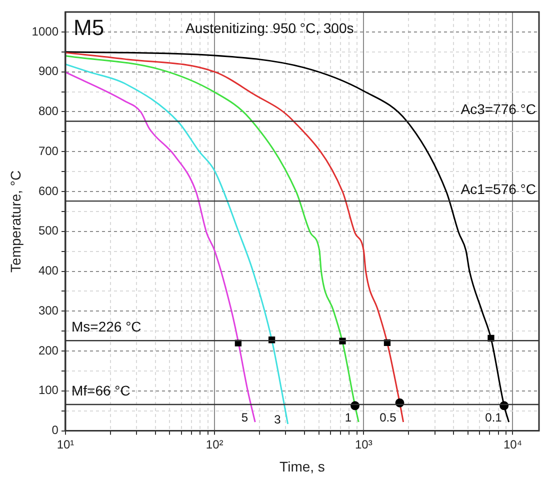 Image resolution: width=545 pixels, height=484 pixels. Describe the element at coordinates (388, 417) in the screenshot. I see `series-label: 0.5` at that location.